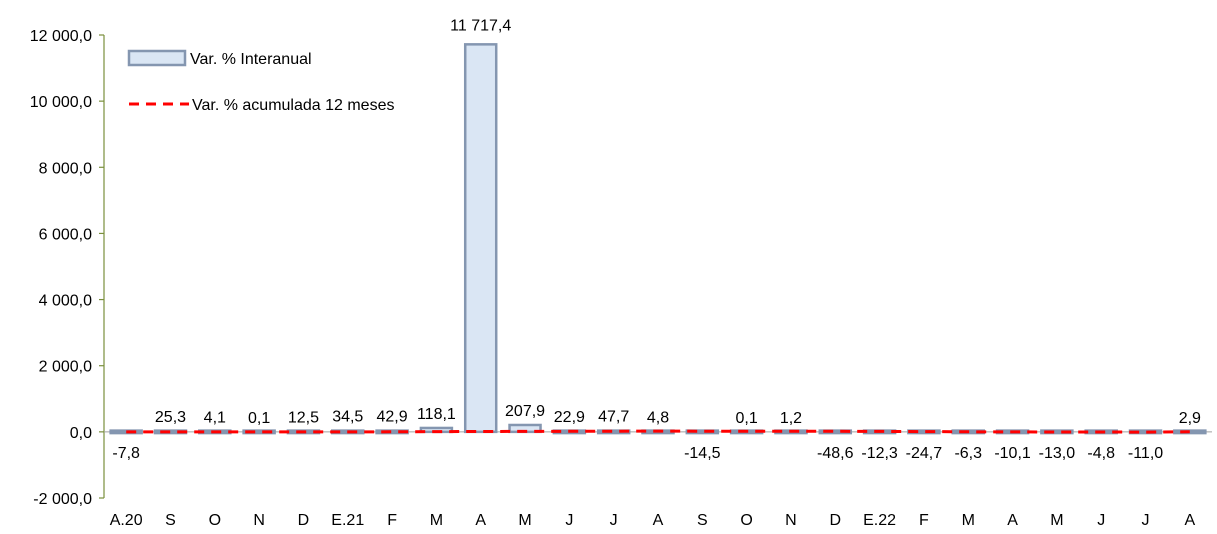 This screenshot has width=1217, height=534. What do you see at coordinates (61, 36) in the screenshot?
I see `y-tick-label: 12 000,0` at bounding box center [61, 36].